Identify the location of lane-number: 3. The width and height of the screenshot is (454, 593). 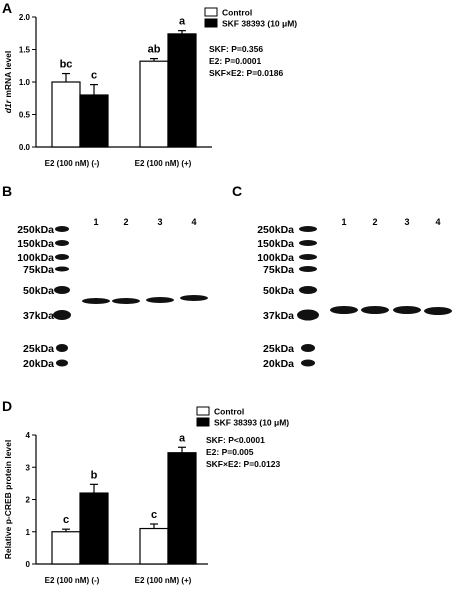
(406, 222).